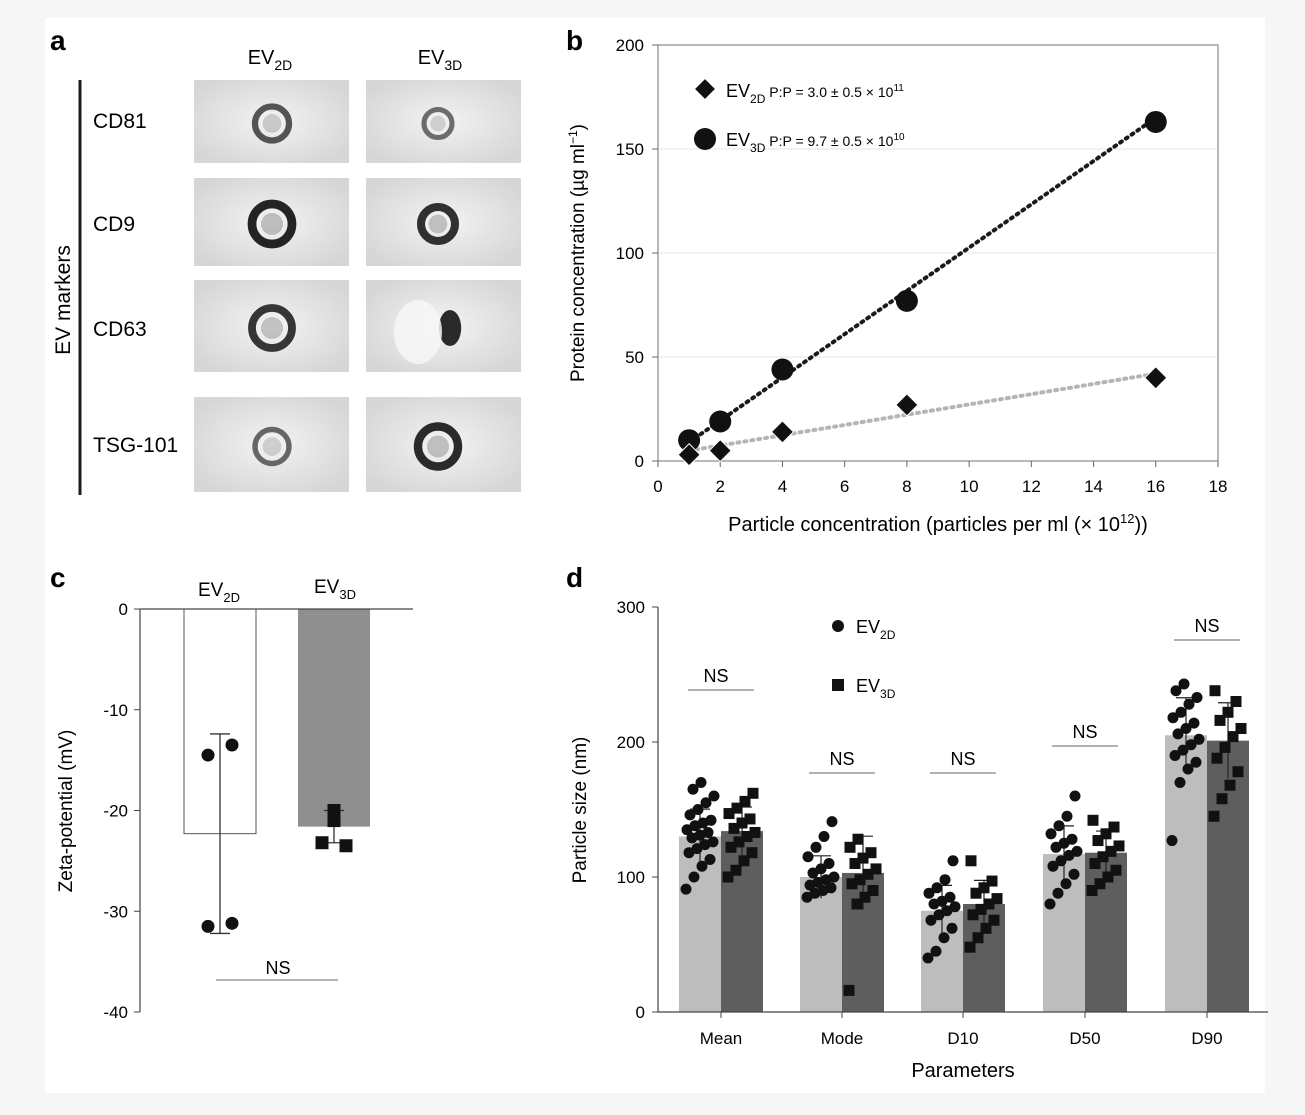 The height and width of the screenshot is (1115, 1305). I want to click on blot-spot, so click(450, 328).